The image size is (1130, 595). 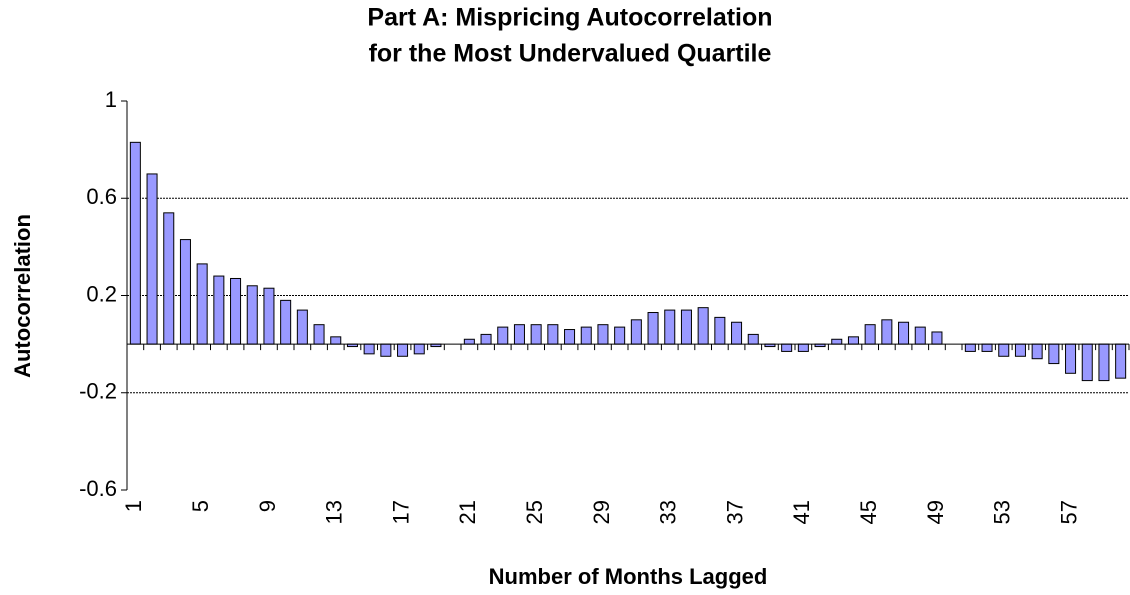 What do you see at coordinates (334, 512) in the screenshot?
I see `x-tick-label: 13` at bounding box center [334, 512].